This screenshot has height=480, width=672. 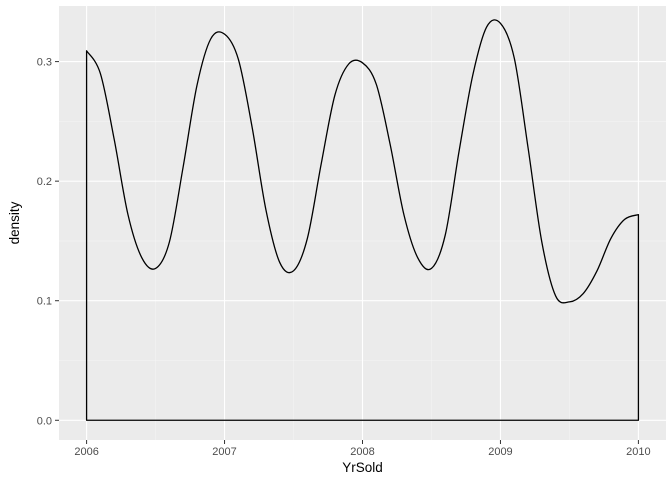 I want to click on x-axis: 2006 2007 2008 2009 2010, so click(x=362, y=449).